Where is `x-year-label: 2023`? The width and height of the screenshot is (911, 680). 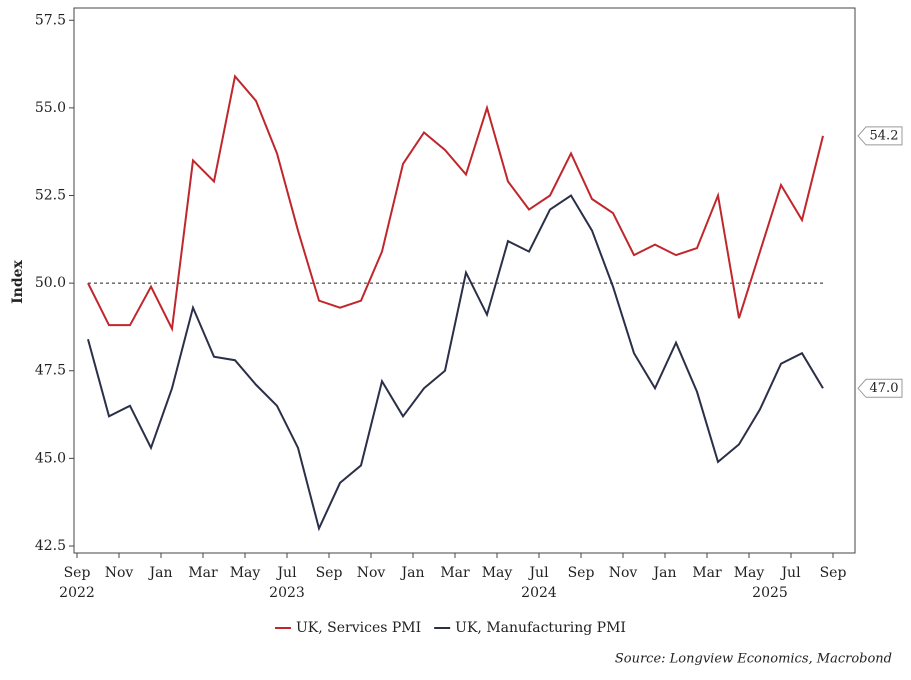
x-year-label: 2023 is located at coordinates (287, 593).